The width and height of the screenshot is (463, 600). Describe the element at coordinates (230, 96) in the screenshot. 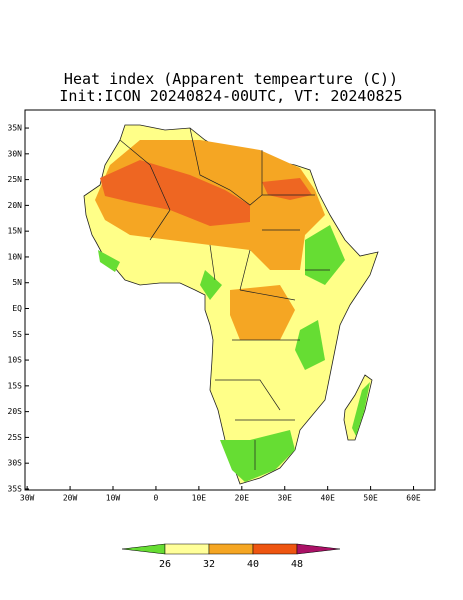

I see `subtitle: Init:ICON 20240824-00UTC, VT: 20240825` at that location.